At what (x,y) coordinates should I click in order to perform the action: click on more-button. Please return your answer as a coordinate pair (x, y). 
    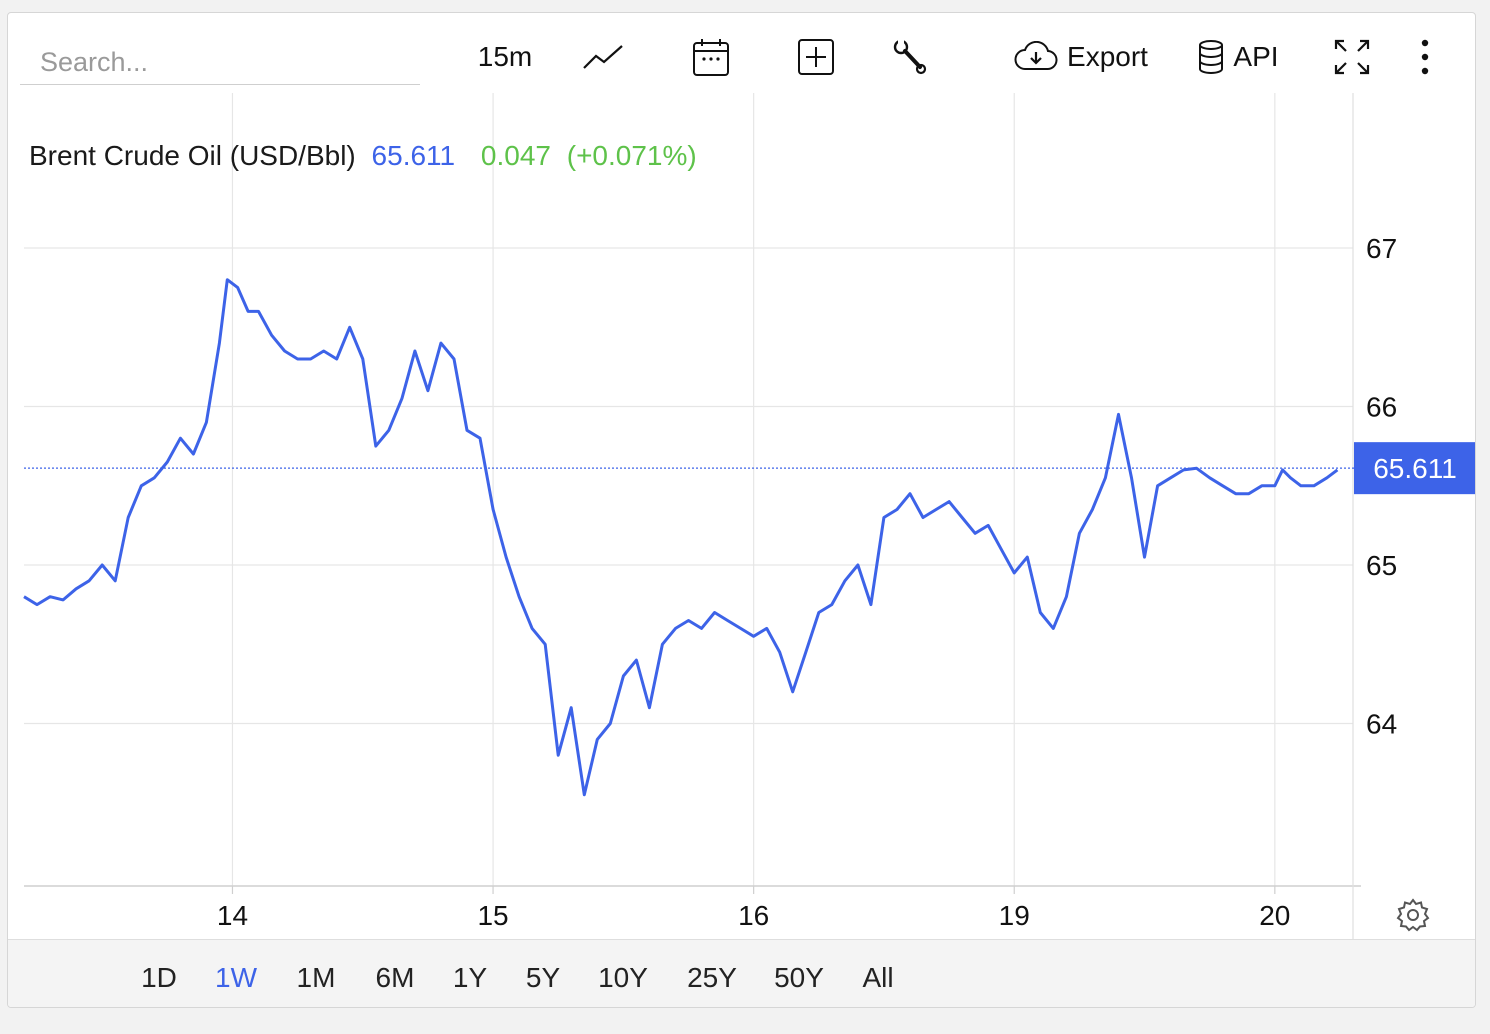
    Looking at the image, I should click on (1425, 57).